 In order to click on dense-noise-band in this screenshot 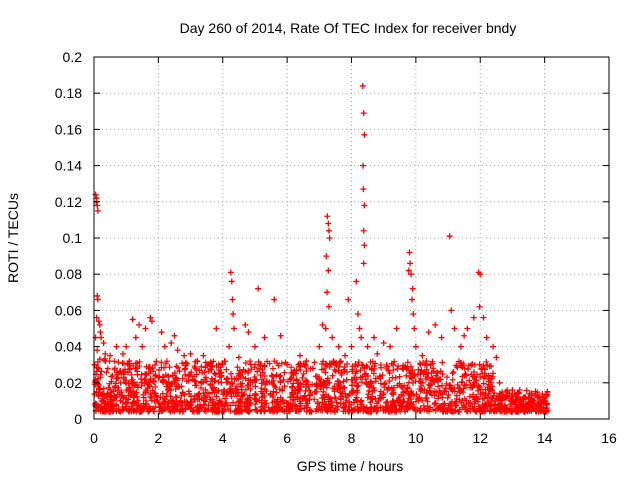, I will do `click(321, 385)`.